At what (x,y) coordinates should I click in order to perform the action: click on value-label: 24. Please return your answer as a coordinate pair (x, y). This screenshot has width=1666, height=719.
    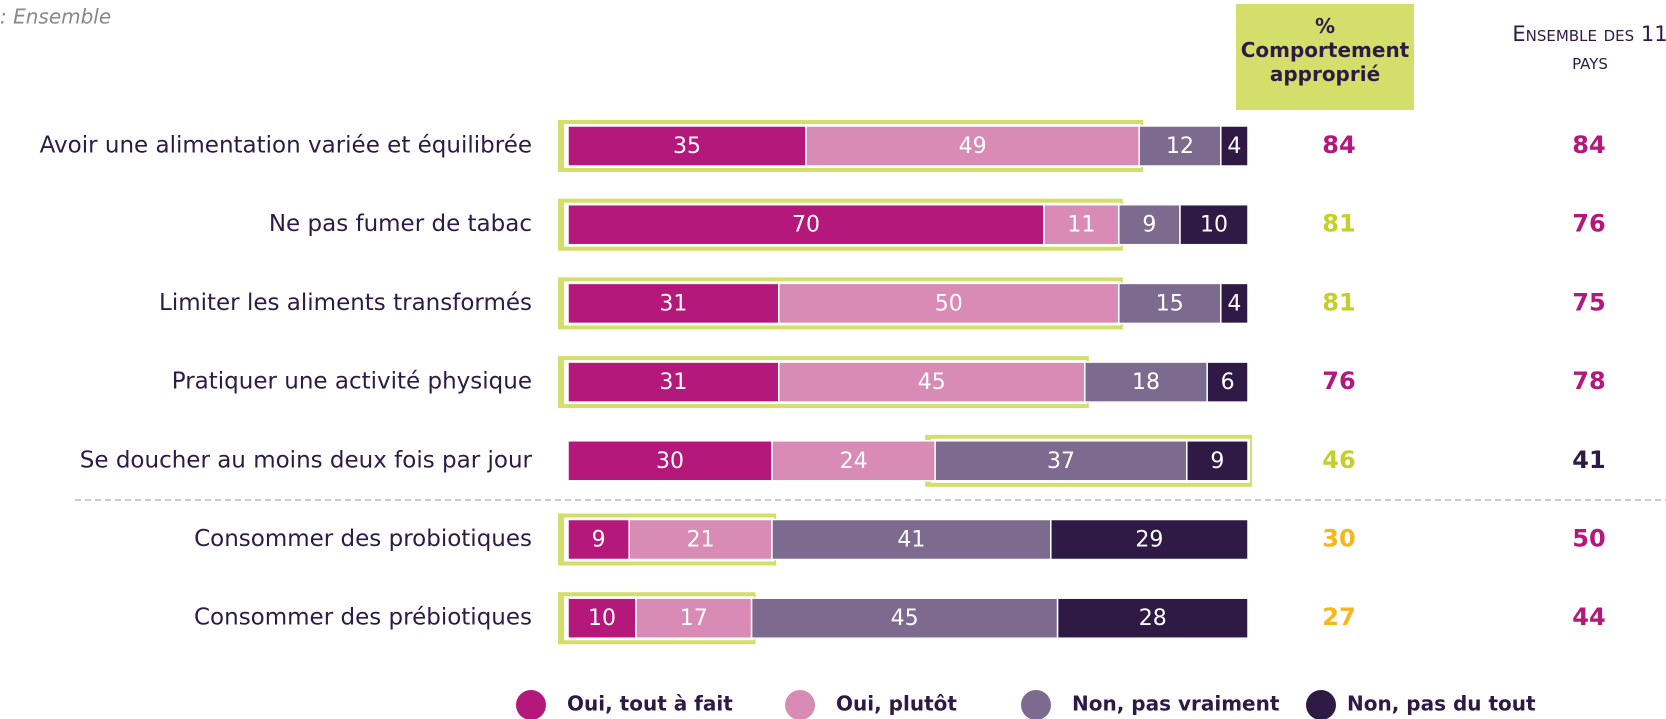
    Looking at the image, I should click on (854, 461).